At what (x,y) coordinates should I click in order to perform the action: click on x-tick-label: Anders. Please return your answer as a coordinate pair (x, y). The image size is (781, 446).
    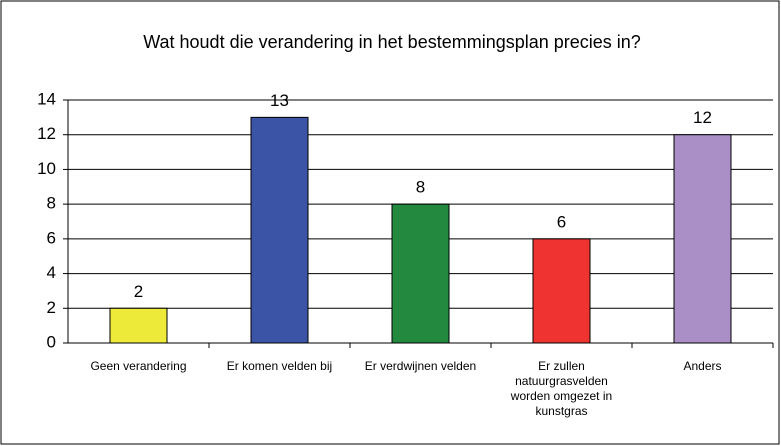
    Looking at the image, I should click on (702, 366).